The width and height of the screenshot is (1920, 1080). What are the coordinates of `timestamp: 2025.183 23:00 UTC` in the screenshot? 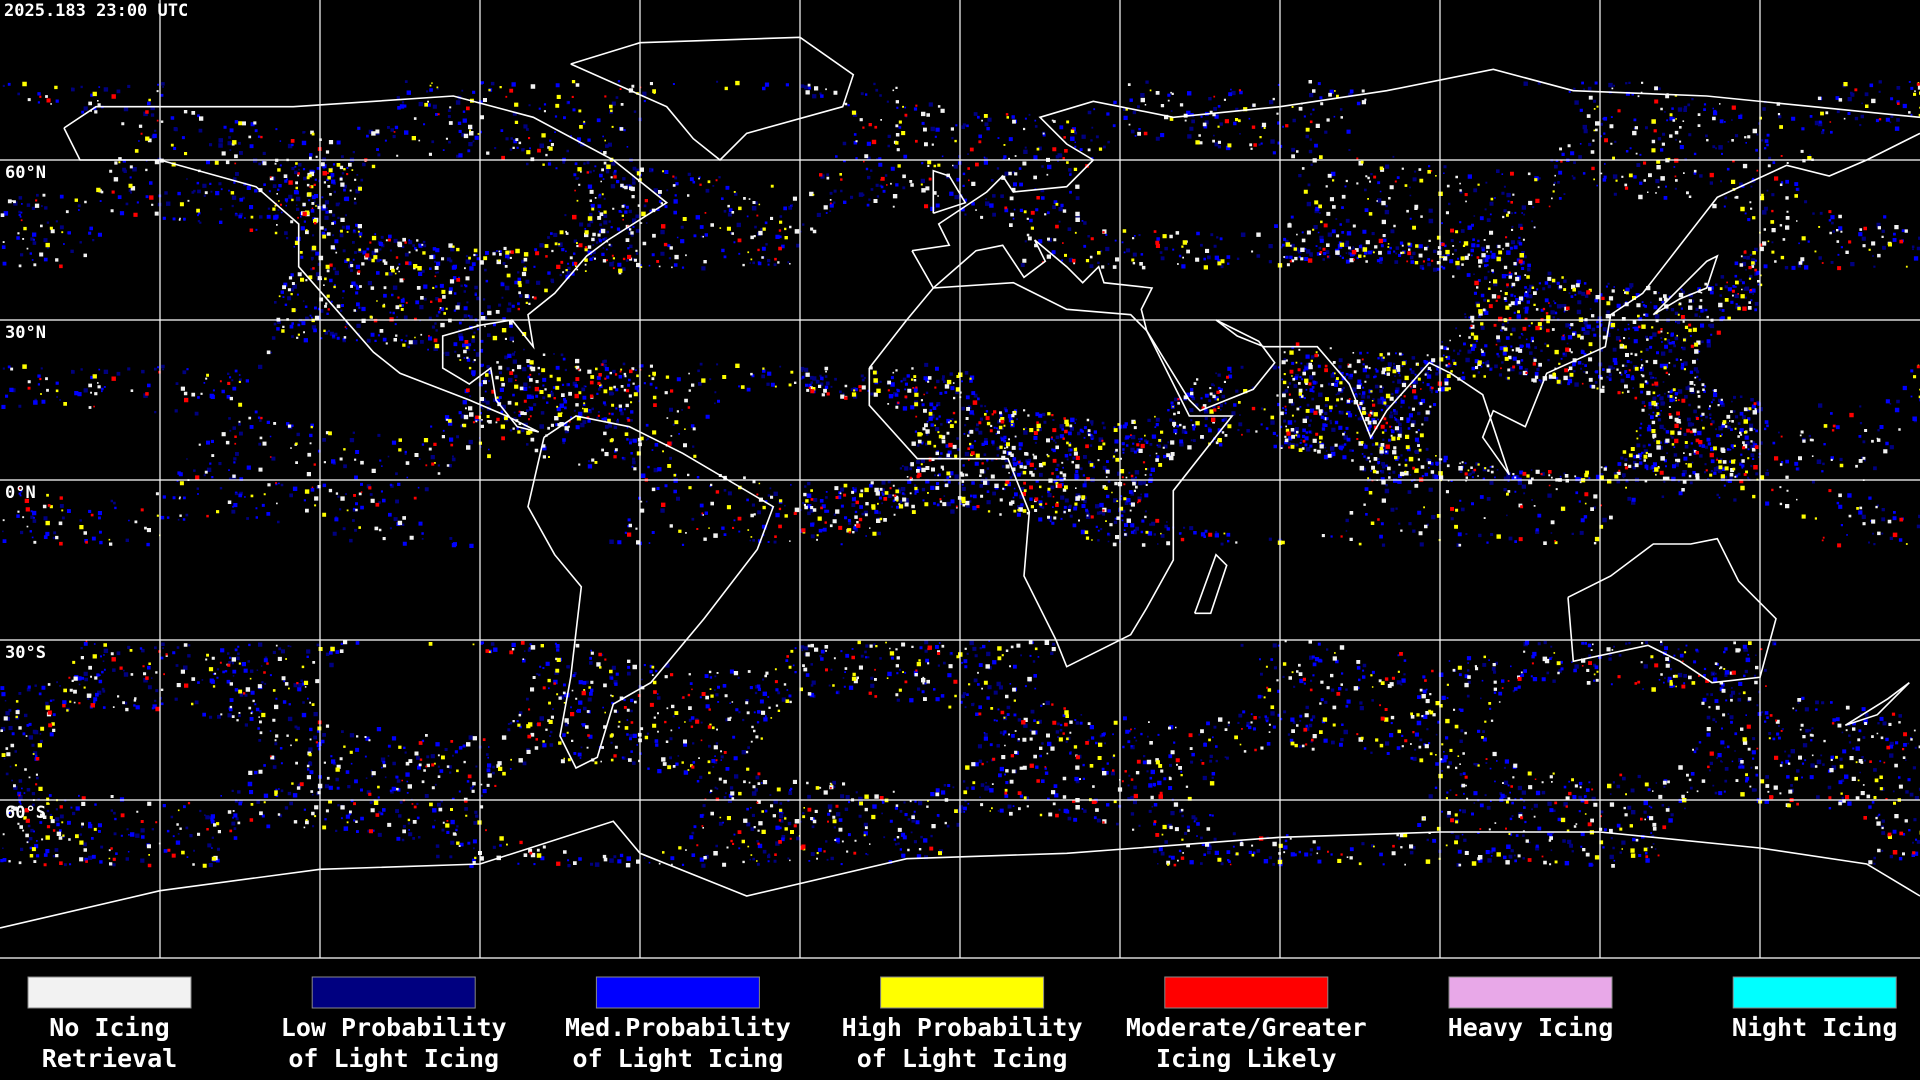 It's located at (96, 11).